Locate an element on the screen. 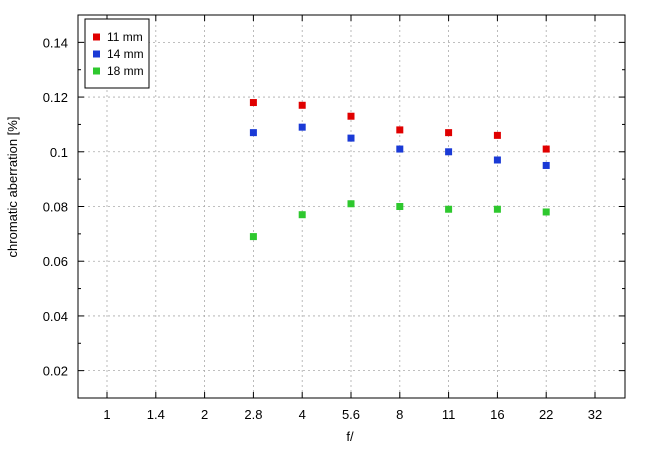  legend: 11 mm 14 mm 18 mm is located at coordinates (117, 53).